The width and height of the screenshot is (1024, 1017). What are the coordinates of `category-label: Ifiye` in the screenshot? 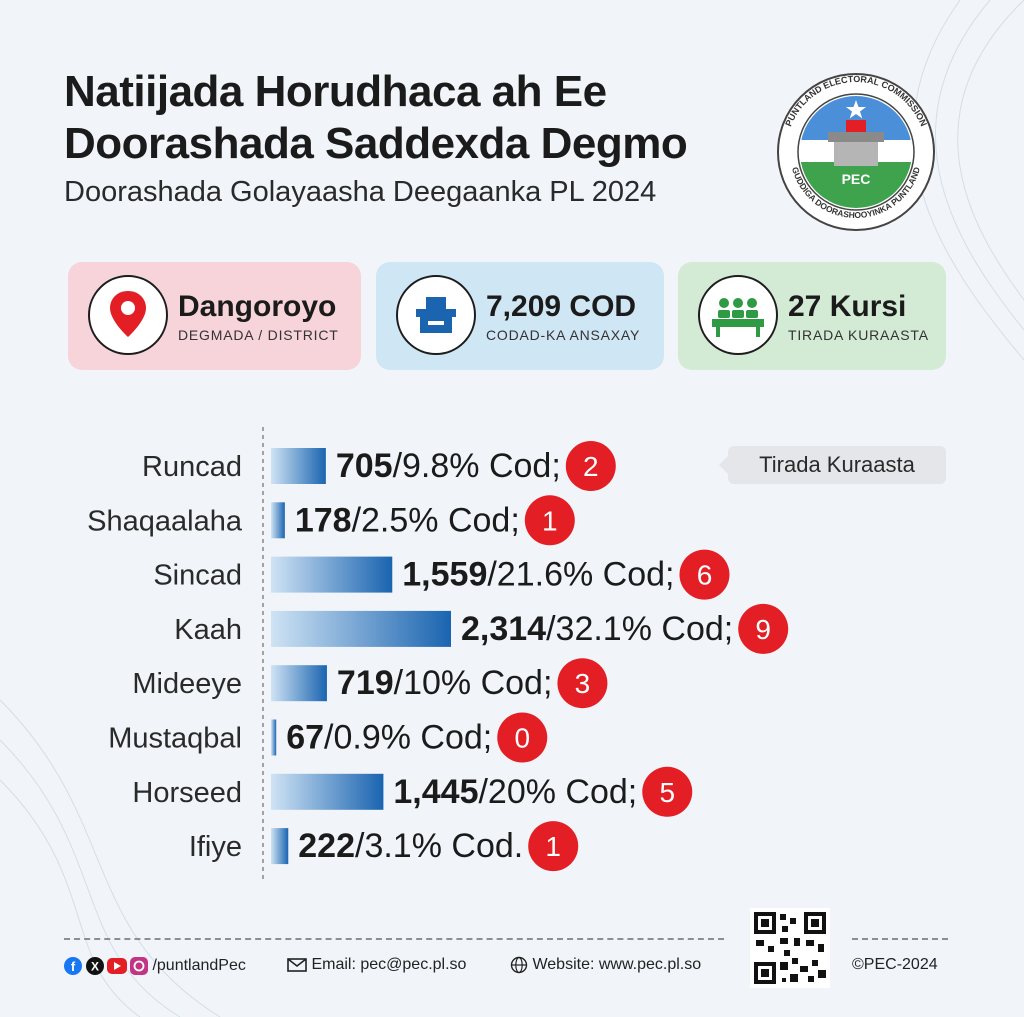 It's located at (215, 847).